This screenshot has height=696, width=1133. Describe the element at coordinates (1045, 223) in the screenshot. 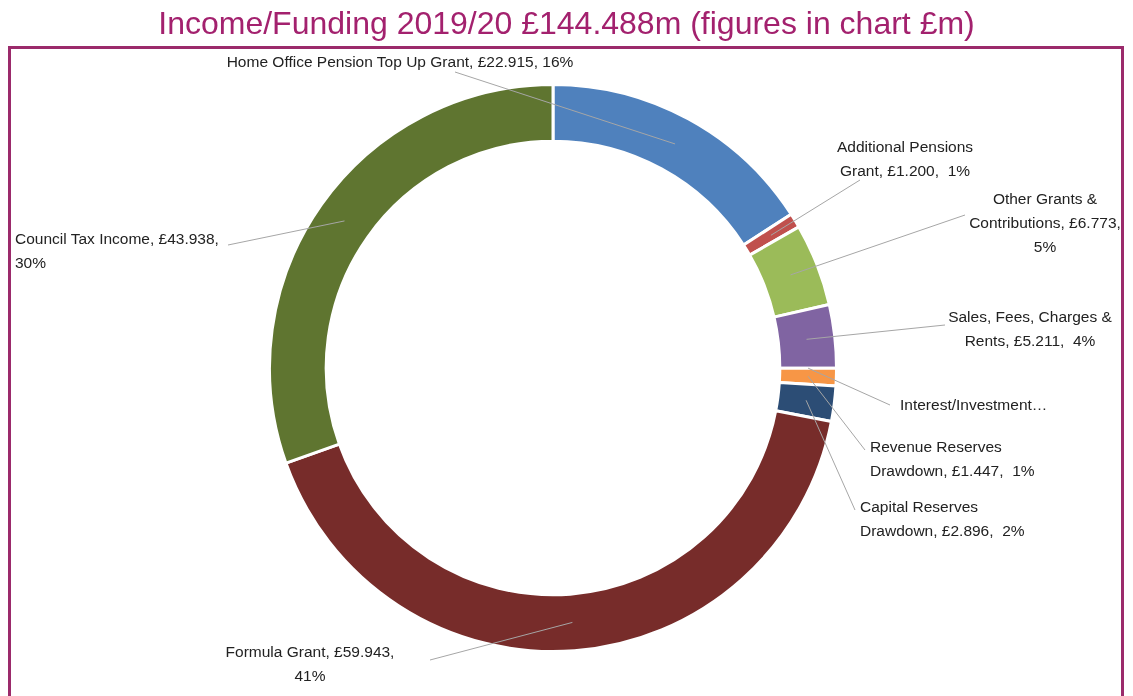

I see `slice-label: Other Grants & Contributions, £6.773, 5%` at that location.